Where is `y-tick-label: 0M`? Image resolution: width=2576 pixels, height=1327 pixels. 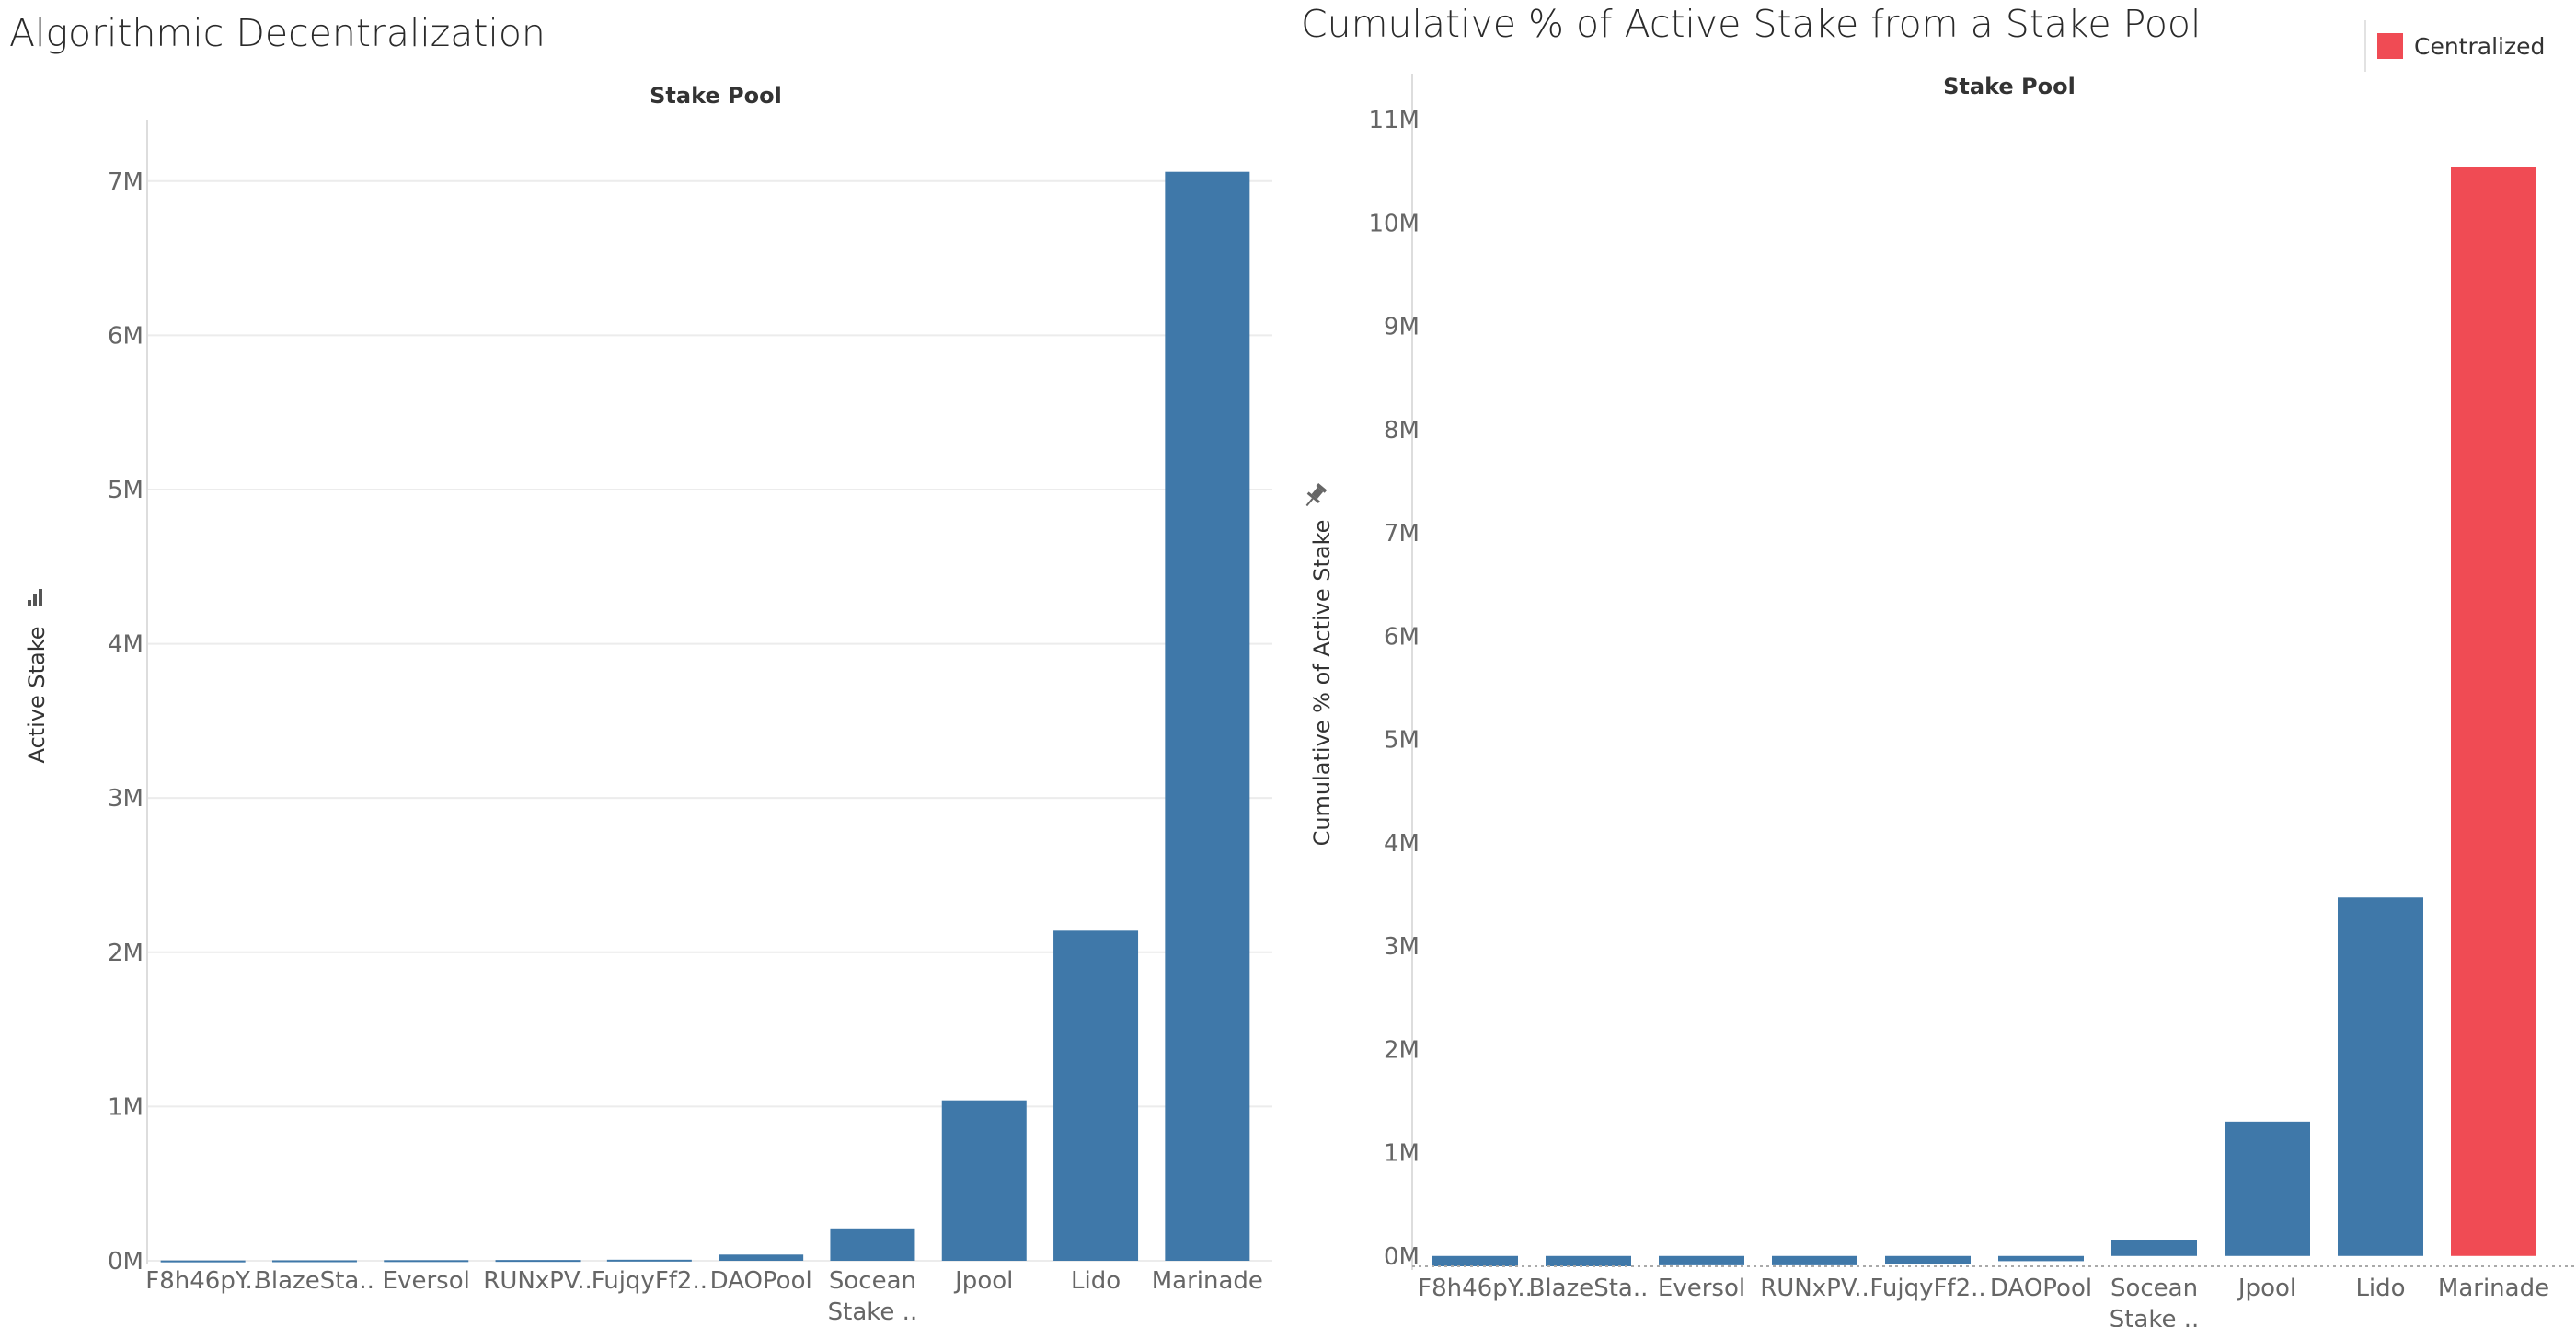
y-tick-label: 0M is located at coordinates (126, 1261).